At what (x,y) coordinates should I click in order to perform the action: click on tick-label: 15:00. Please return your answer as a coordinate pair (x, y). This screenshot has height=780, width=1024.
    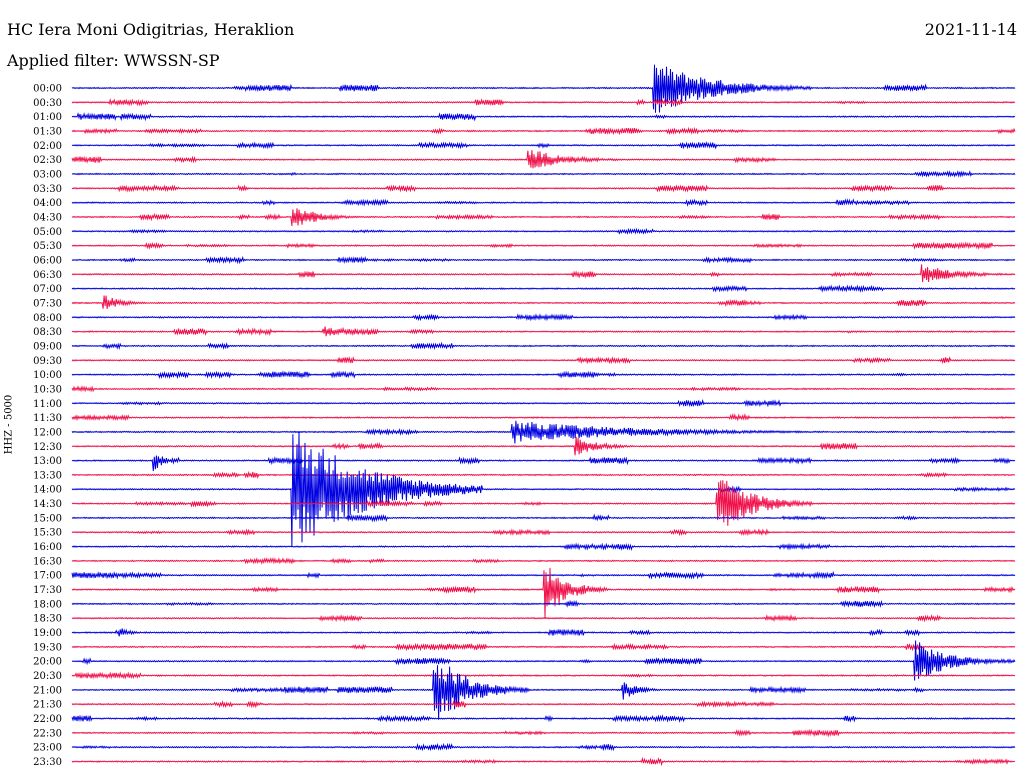
    Looking at the image, I should click on (47, 518).